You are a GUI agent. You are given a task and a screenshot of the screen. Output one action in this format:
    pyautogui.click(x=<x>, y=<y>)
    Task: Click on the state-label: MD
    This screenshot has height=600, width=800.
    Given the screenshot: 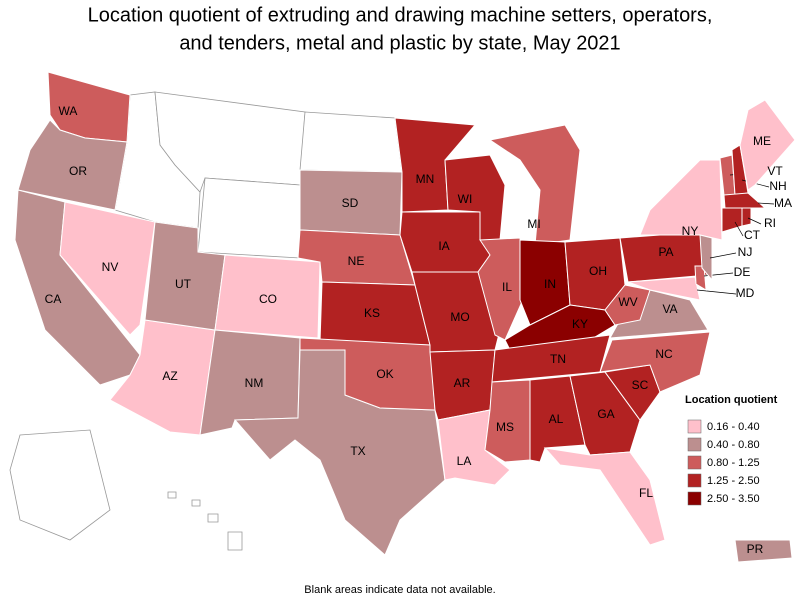 What is the action you would take?
    pyautogui.click(x=745, y=293)
    